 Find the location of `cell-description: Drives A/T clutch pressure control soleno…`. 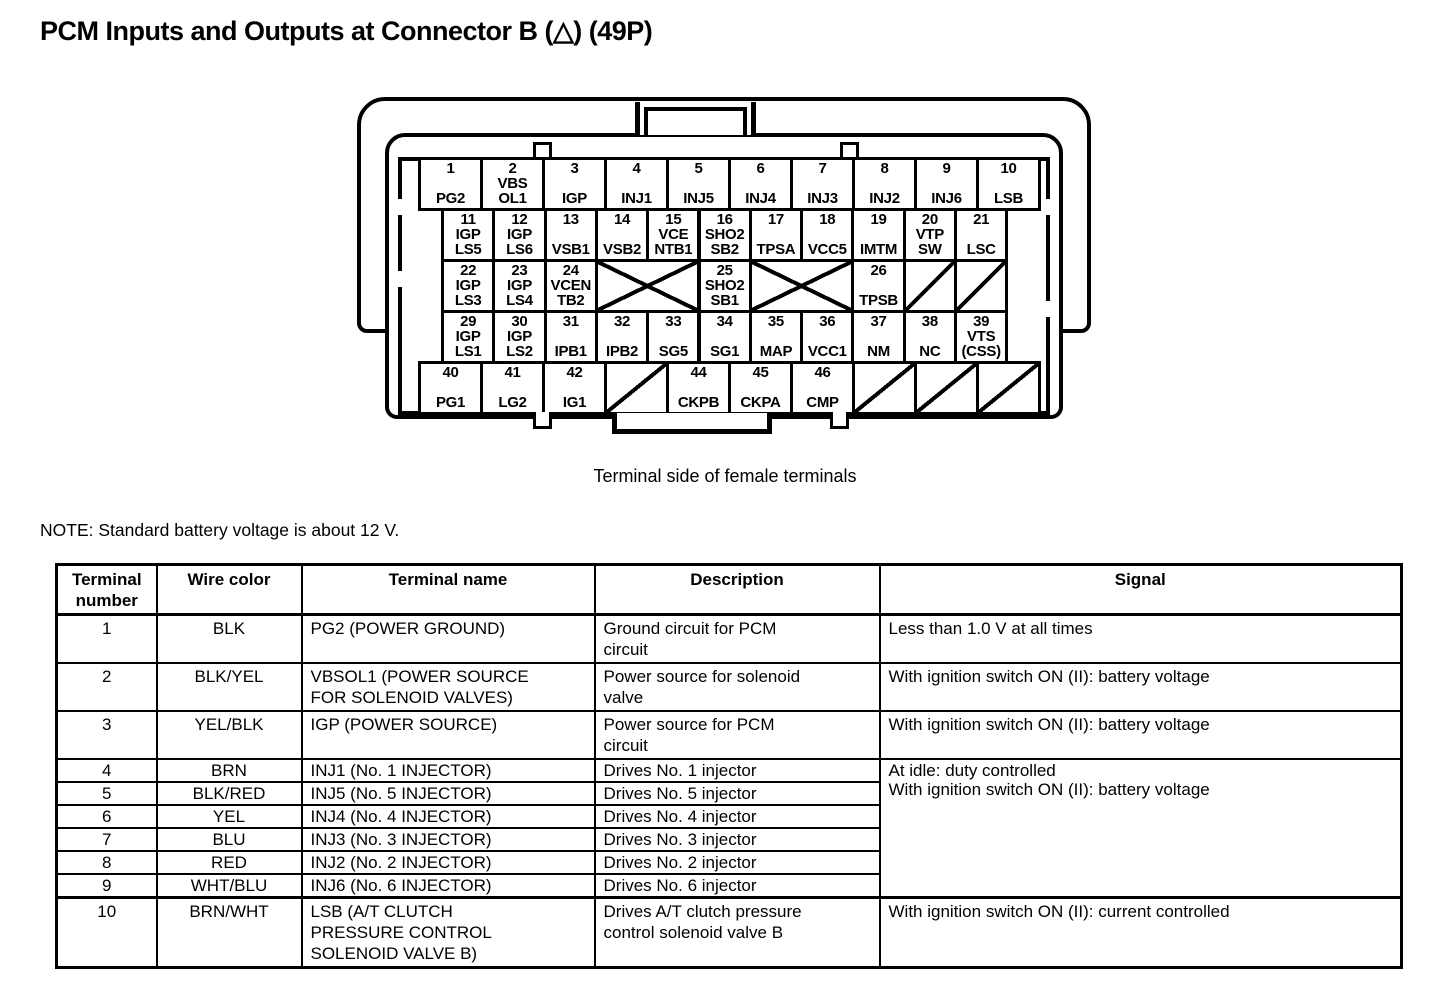

cell-description: Drives A/T clutch pressure control soleno… is located at coordinates (737, 932).